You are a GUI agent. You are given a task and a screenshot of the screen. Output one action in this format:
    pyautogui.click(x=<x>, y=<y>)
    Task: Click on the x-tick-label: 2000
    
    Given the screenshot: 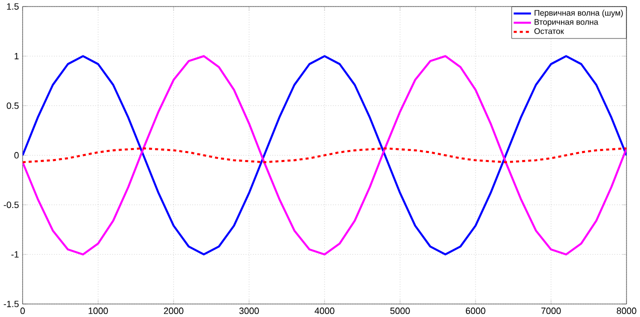 What is the action you would take?
    pyautogui.click(x=174, y=310)
    